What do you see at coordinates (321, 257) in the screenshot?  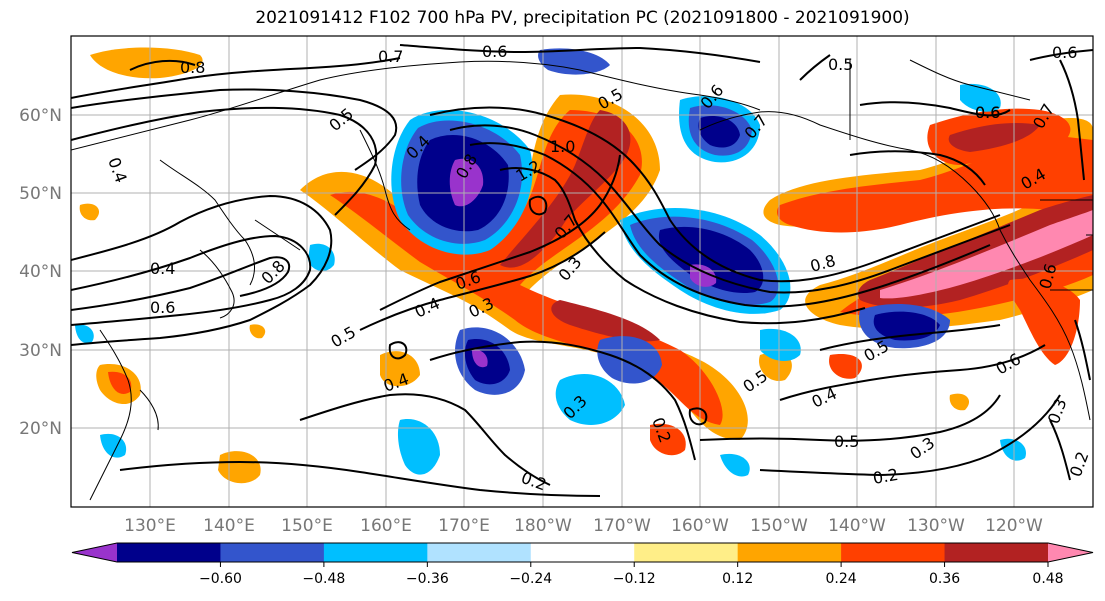 I see `shade-negative-west-a` at bounding box center [321, 257].